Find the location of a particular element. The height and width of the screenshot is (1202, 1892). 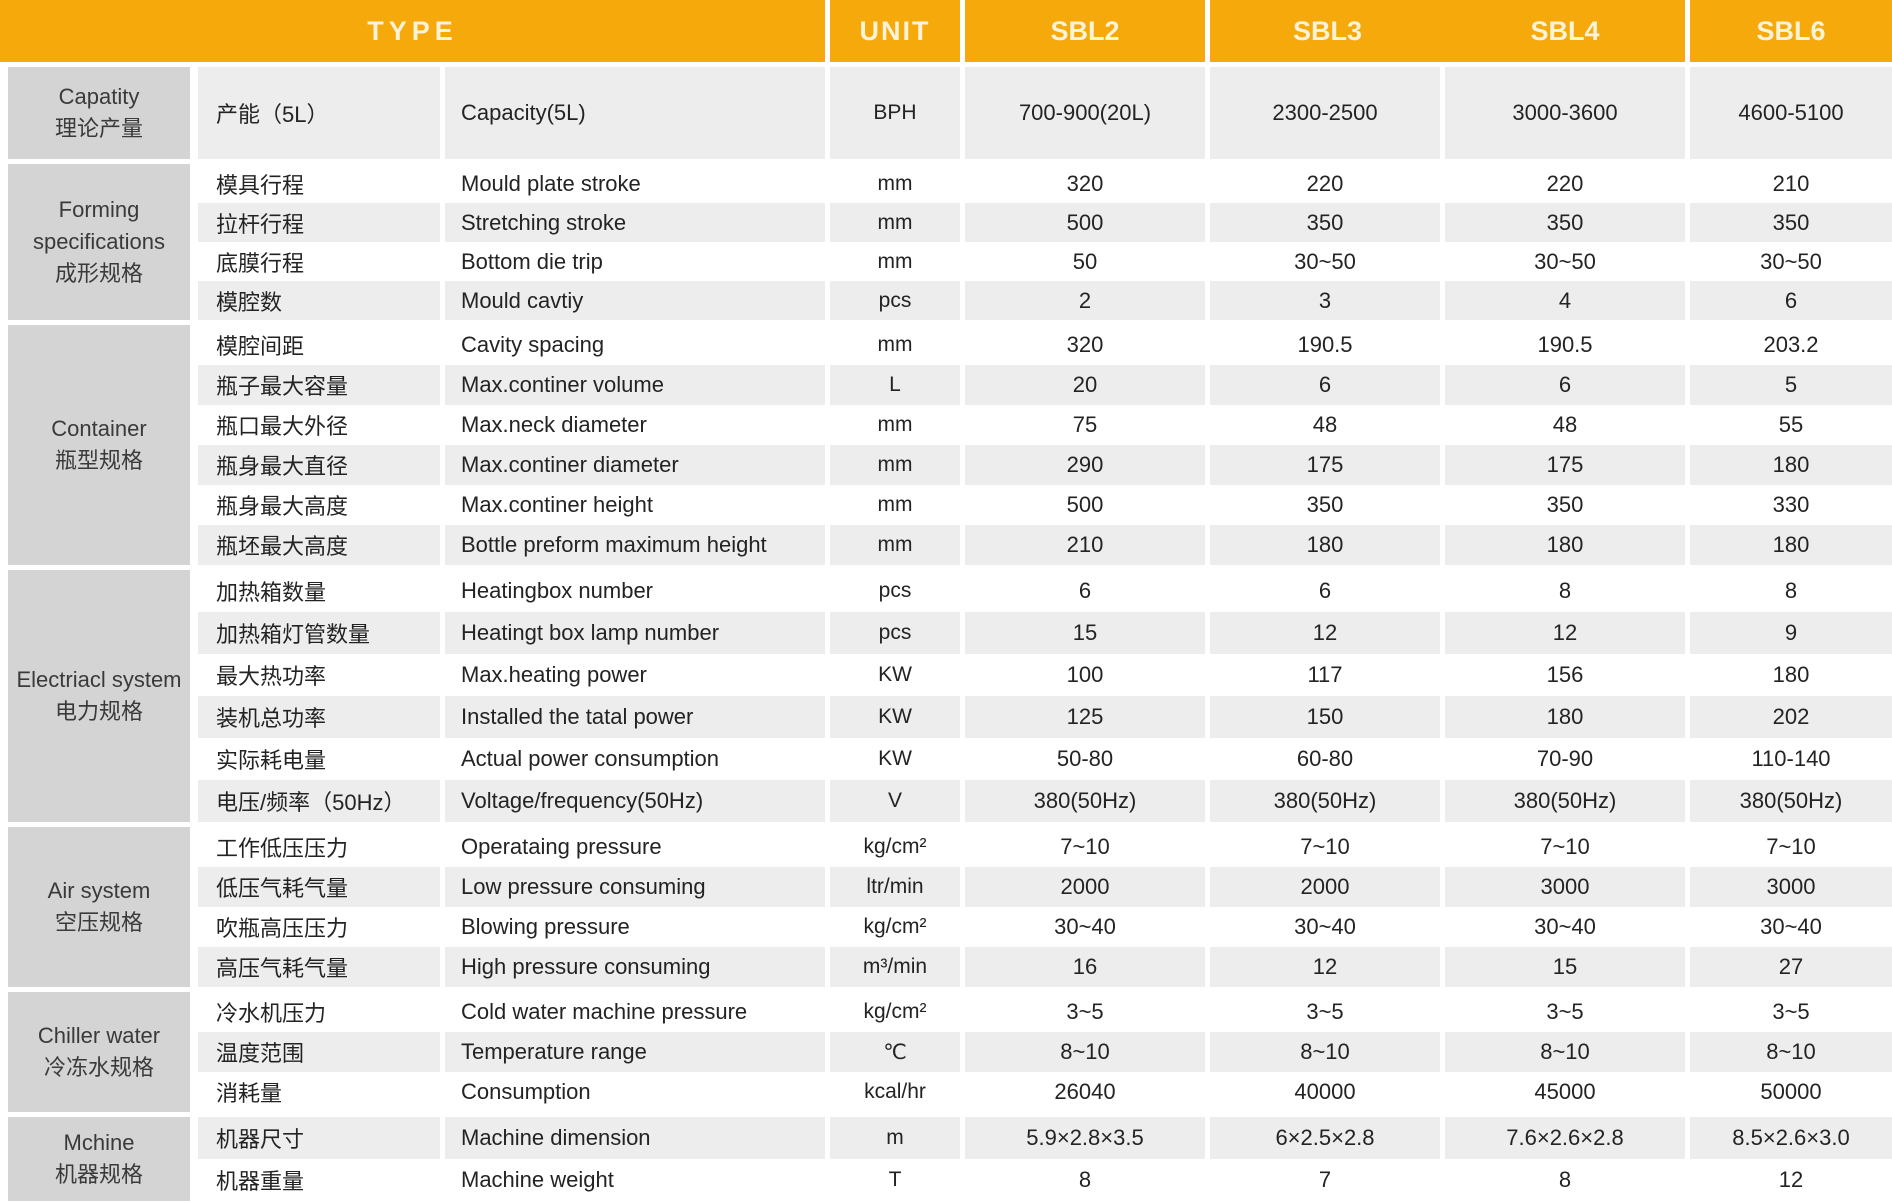

value-cell: 110-140 is located at coordinates (1791, 758).